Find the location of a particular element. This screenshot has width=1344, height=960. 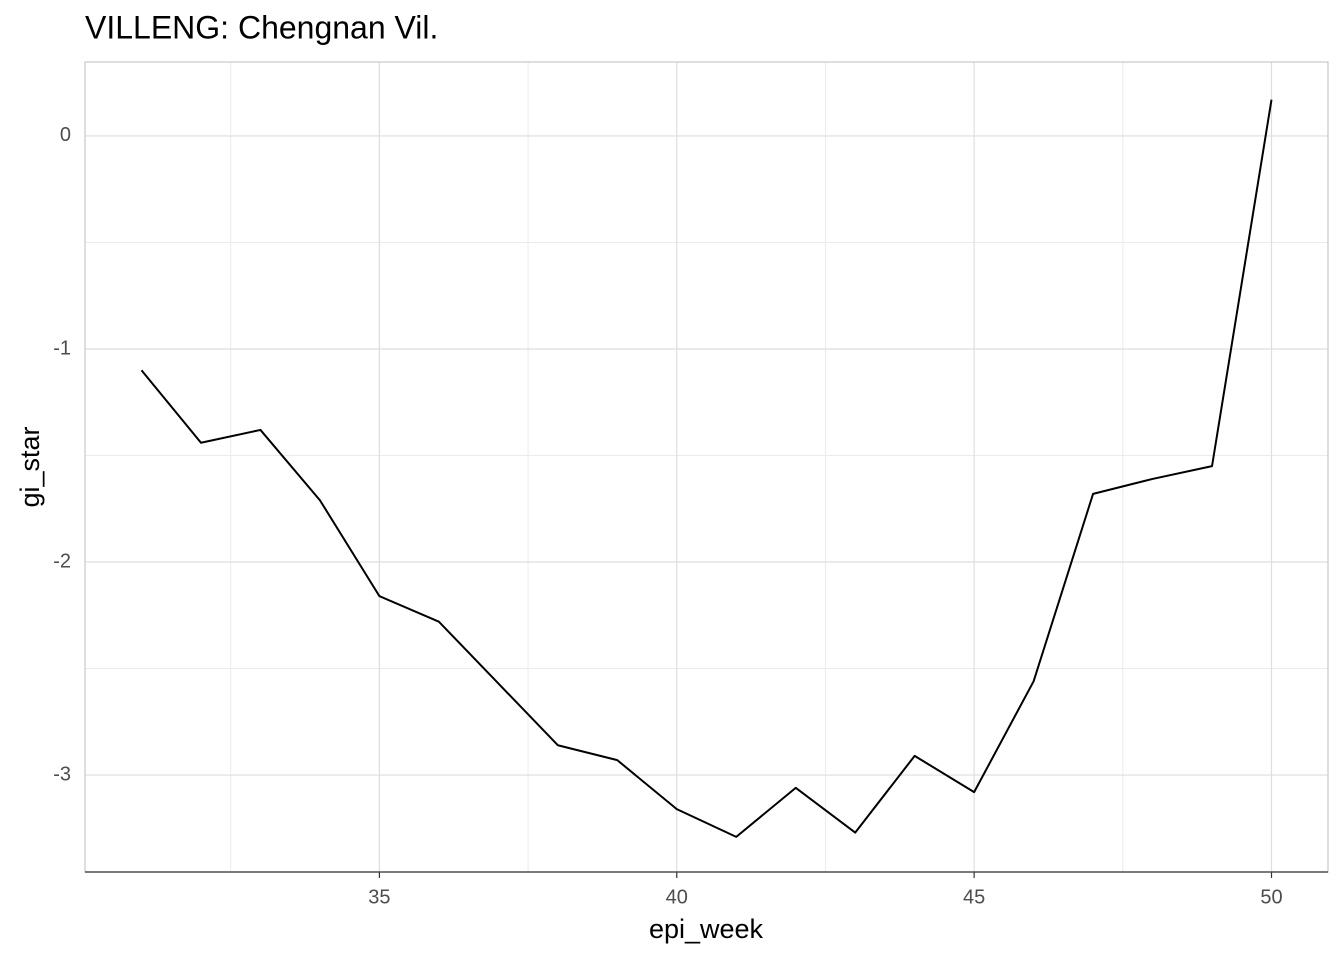

y-tick-label: -2 is located at coordinates (62, 561).